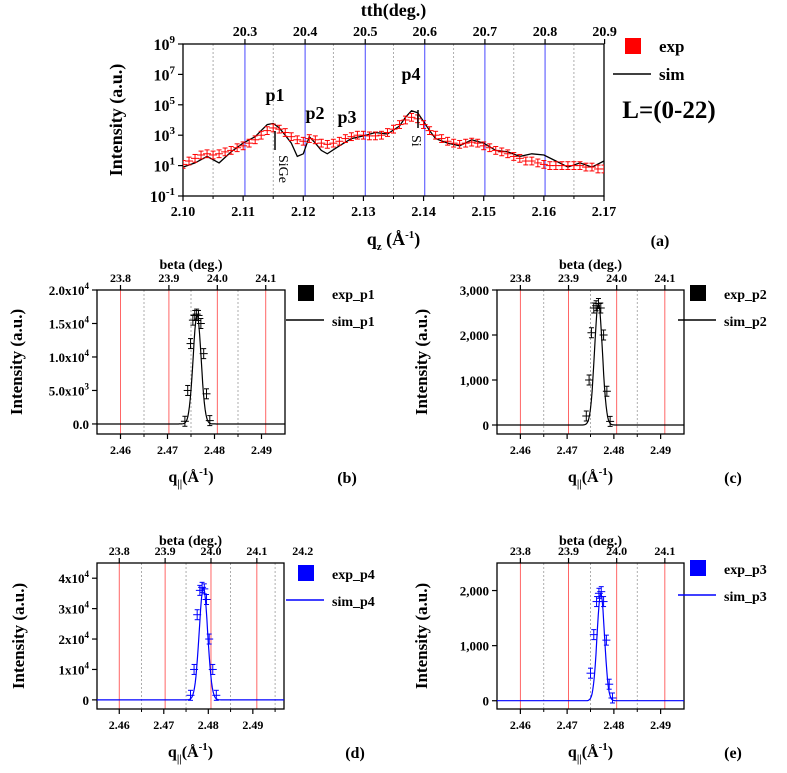  Describe the element at coordinates (393, 139) in the screenshot. I see `series-line-sim` at that location.